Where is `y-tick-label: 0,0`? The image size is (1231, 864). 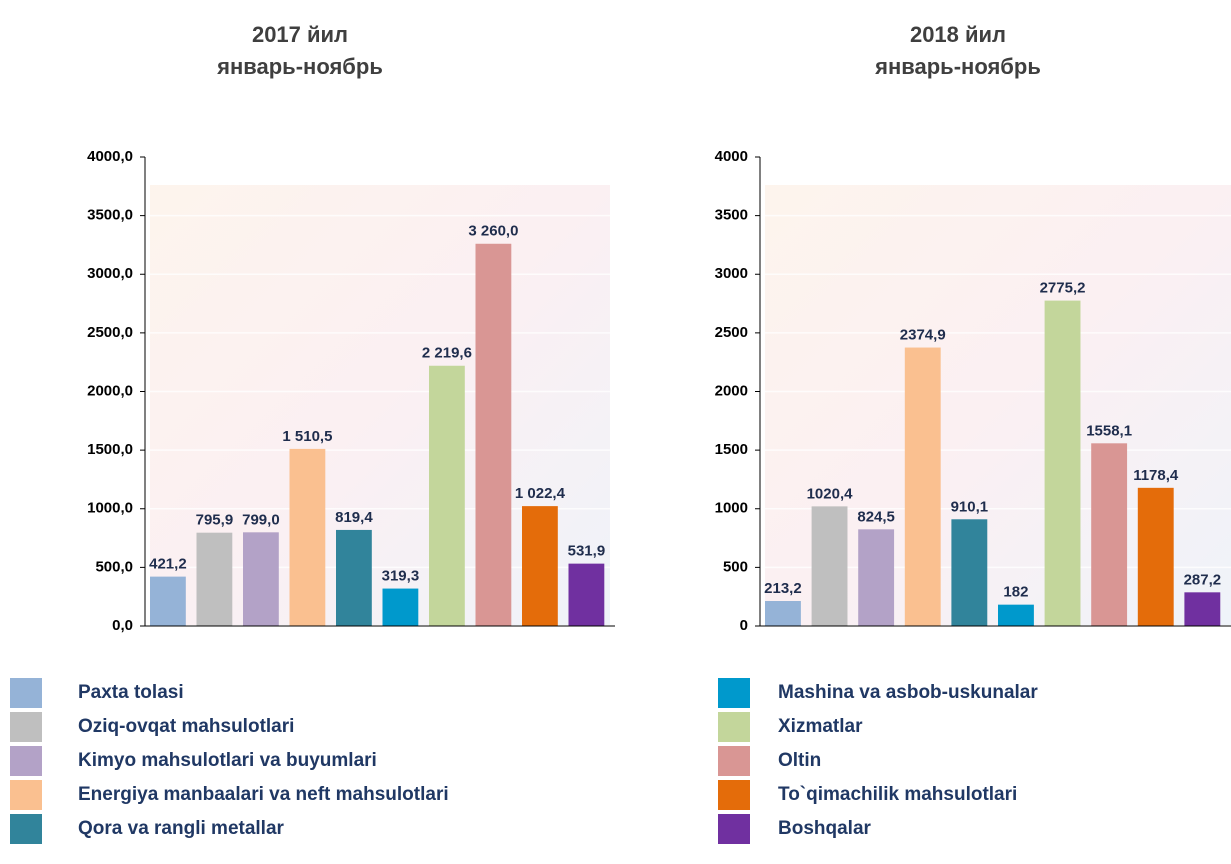 y-tick-label: 0,0 is located at coordinates (122, 625).